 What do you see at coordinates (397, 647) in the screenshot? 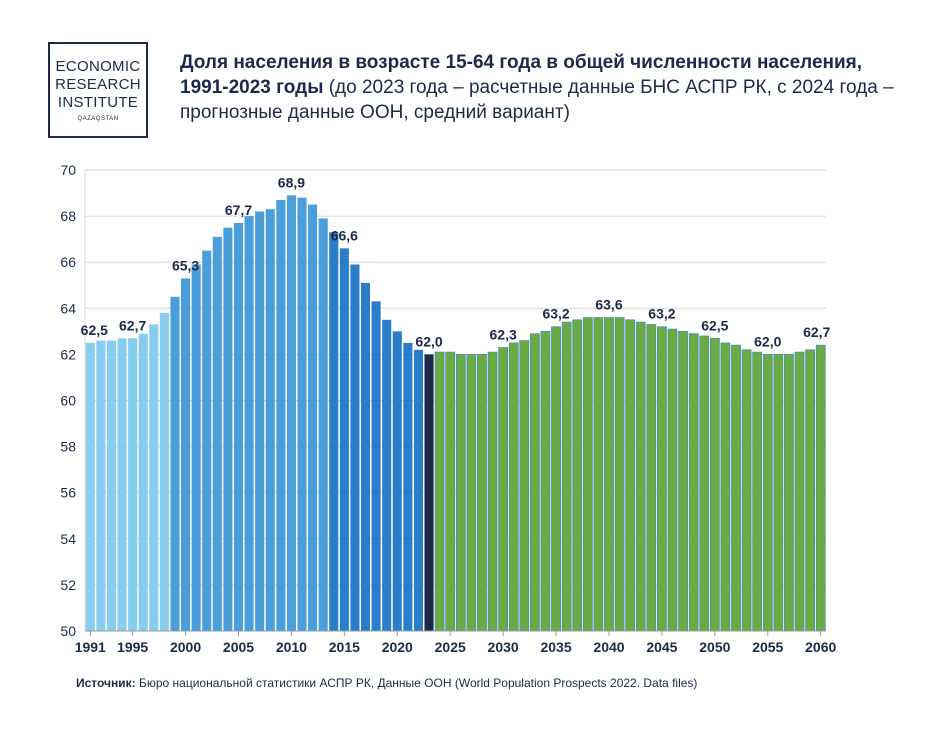
I see `x-tick-label: 2020` at bounding box center [397, 647].